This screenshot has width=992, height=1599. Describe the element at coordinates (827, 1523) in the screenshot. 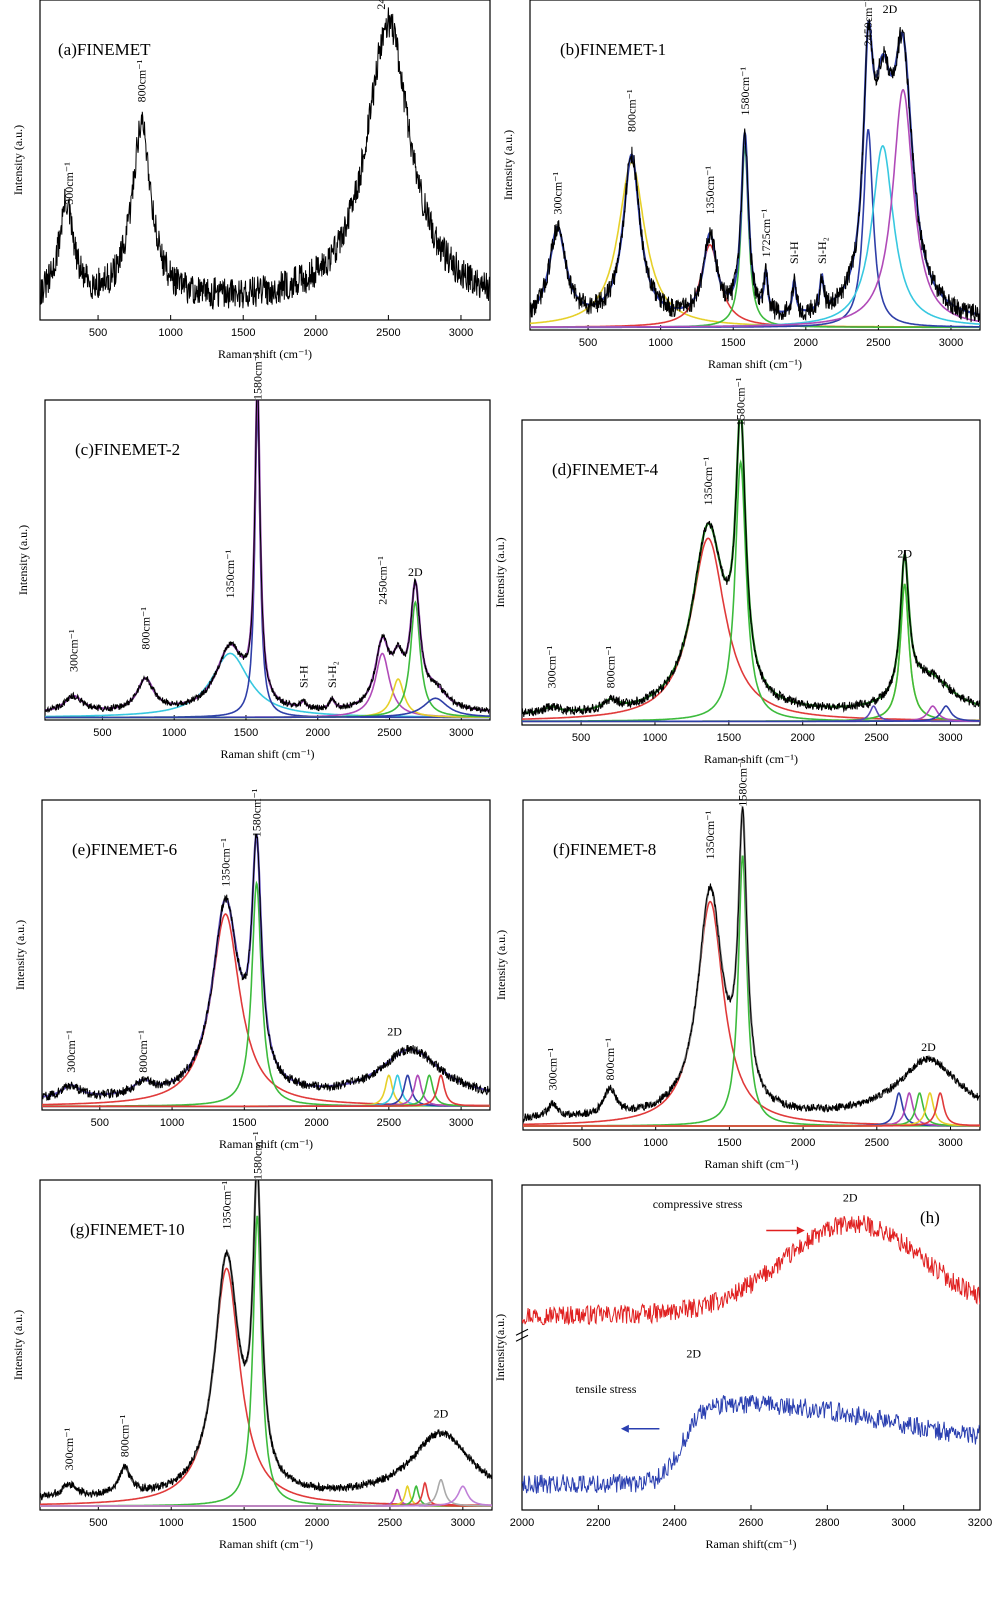

I see `x-tick-label: 2800` at that location.